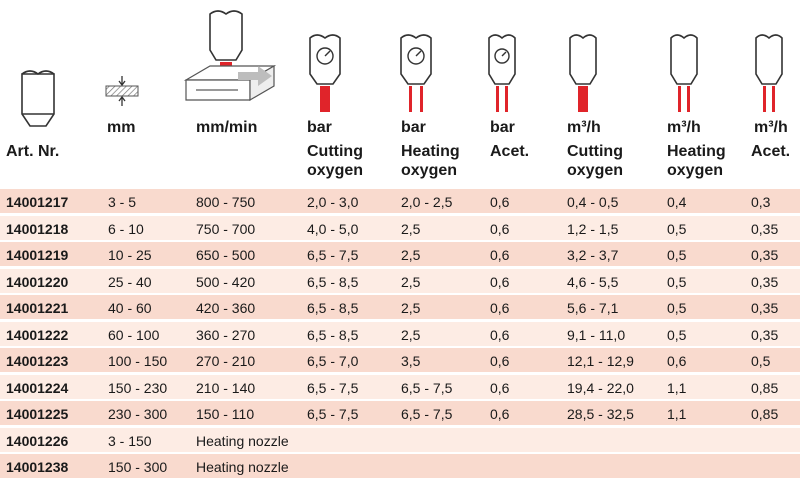  Describe the element at coordinates (226, 335) in the screenshot. I see `cell-cutting-speed: 360 - 270` at that location.